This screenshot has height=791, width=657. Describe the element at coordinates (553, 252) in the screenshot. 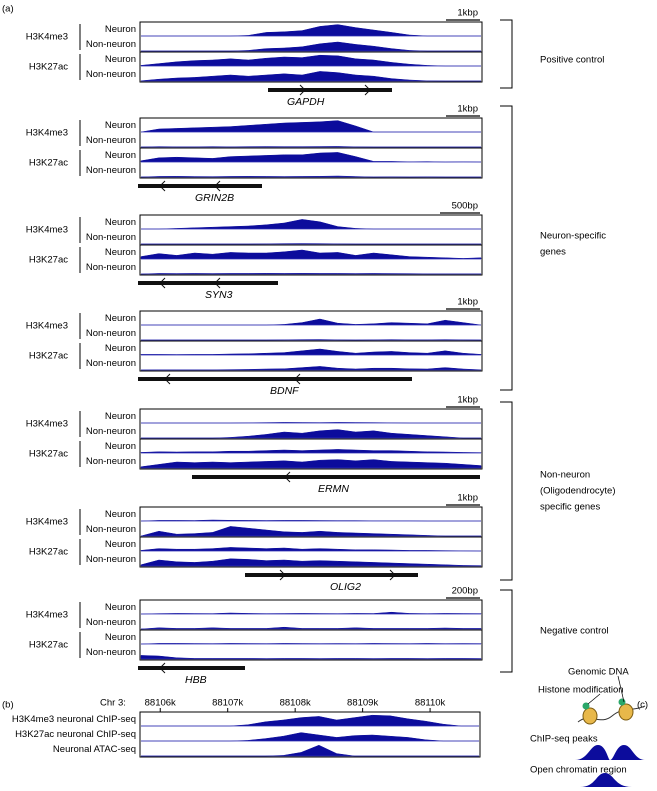

I see `group-label: genes` at that location.